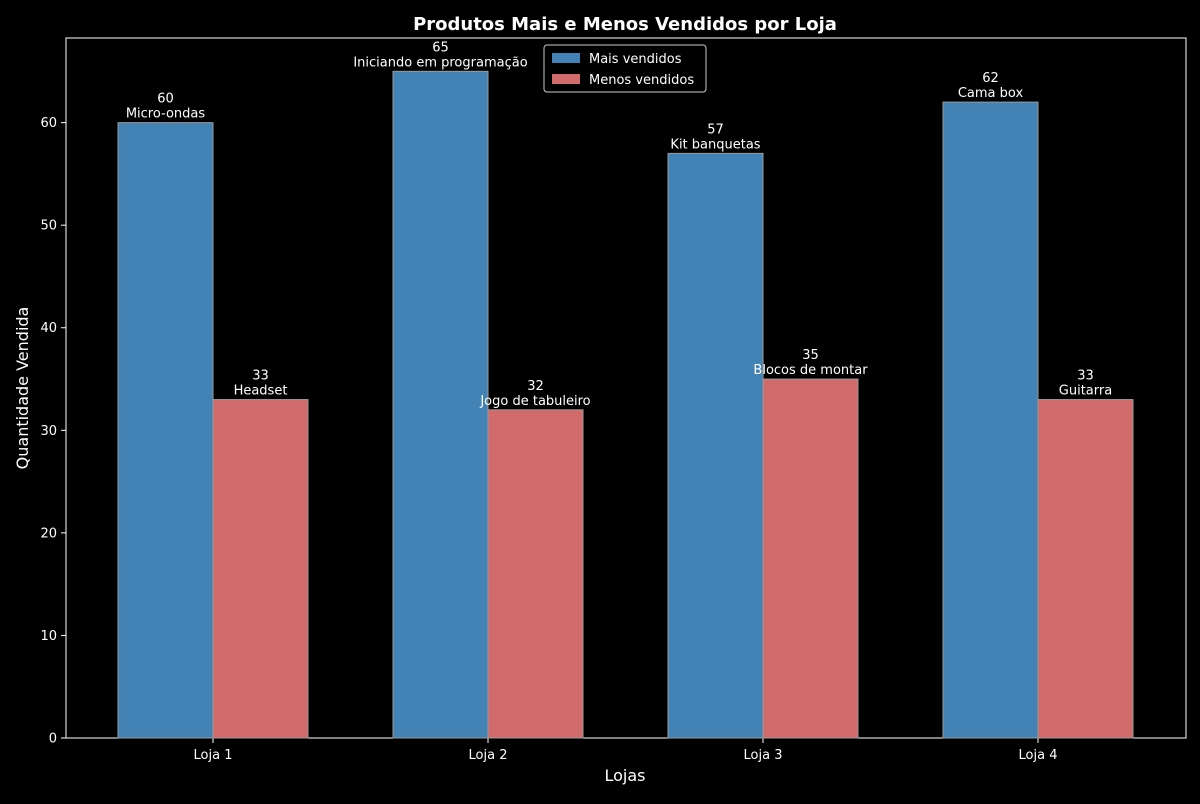 This screenshot has height=804, width=1200. What do you see at coordinates (440, 62) in the screenshot?
I see `bar-product-label: Iniciando em programação` at bounding box center [440, 62].